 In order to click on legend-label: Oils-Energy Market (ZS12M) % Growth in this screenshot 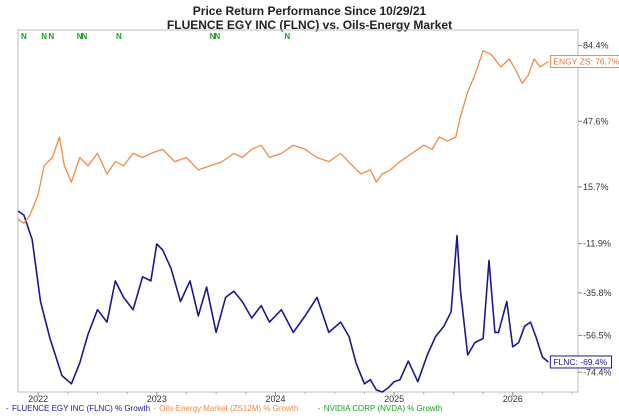, I will do `click(228, 408)`.